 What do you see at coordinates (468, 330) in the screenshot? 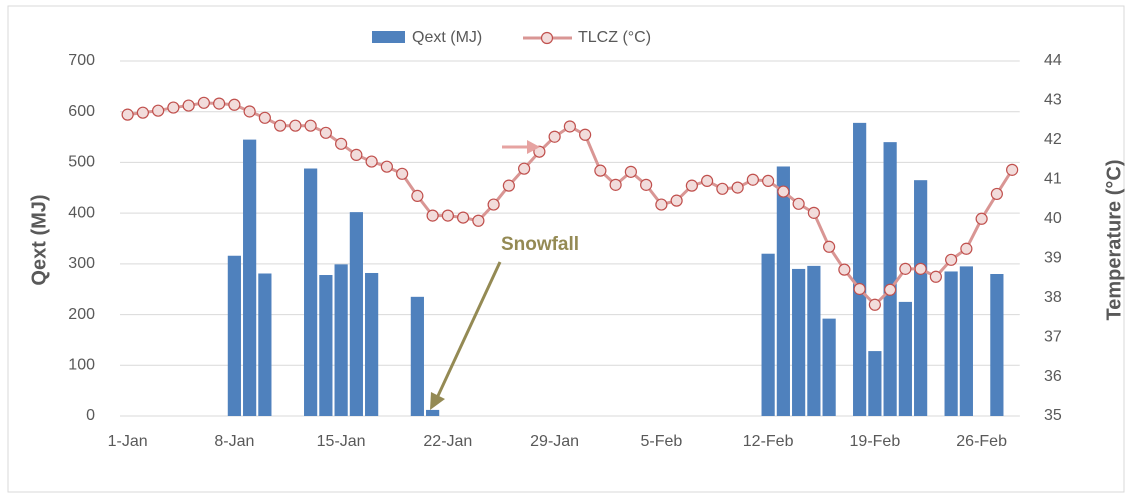
I see `annotation-arrow` at bounding box center [468, 330].